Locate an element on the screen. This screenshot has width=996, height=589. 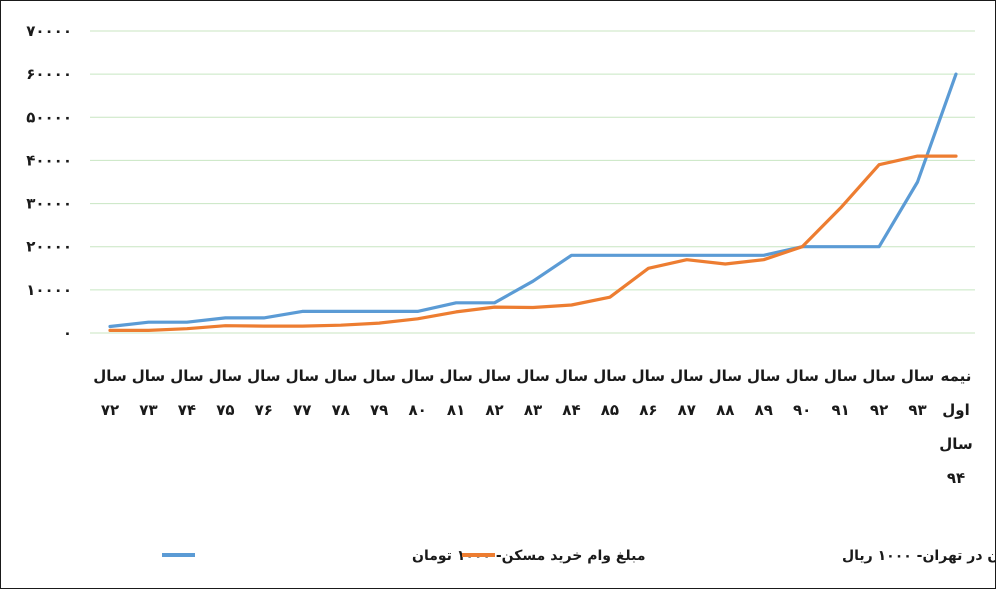
y-tick-label: ۲۰۰۰۰ is located at coordinates (49, 247).